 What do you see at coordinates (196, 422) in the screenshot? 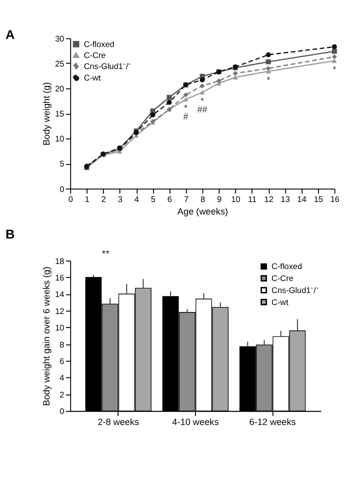
I see `x-tick-label: 4-10 weeks` at bounding box center [196, 422].